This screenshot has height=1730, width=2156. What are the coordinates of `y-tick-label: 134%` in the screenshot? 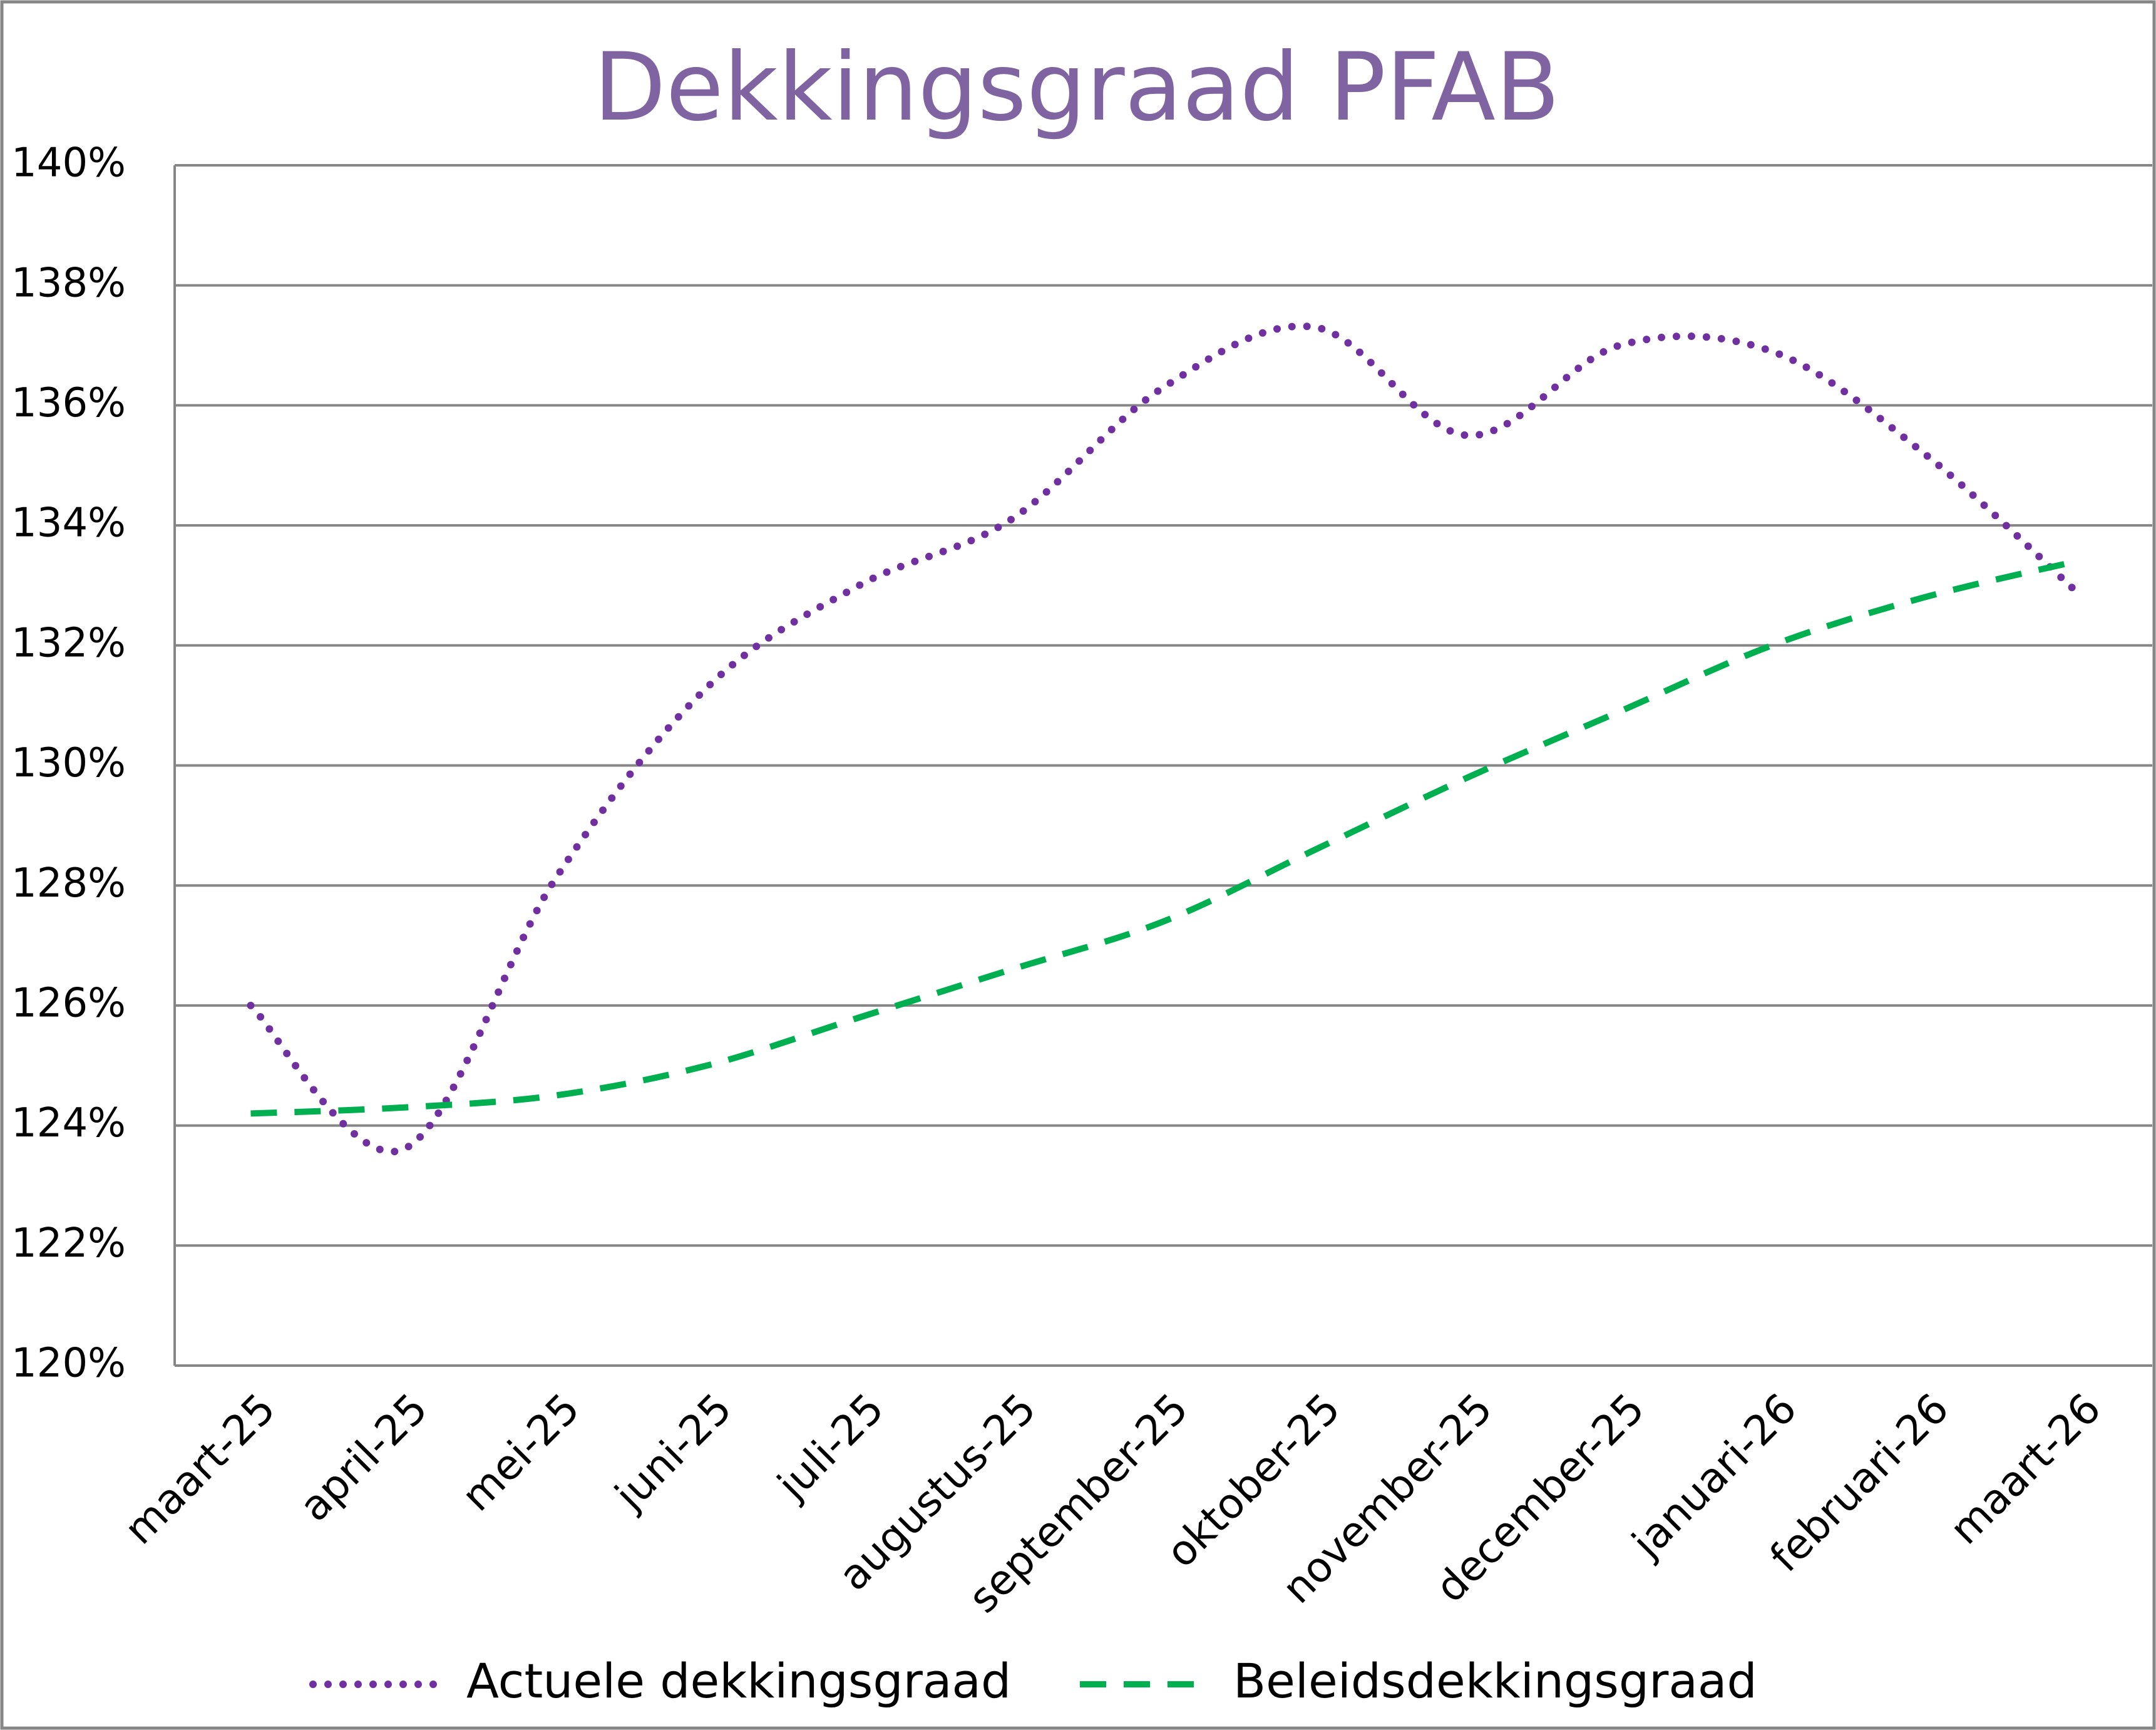 It's located at (68, 523).